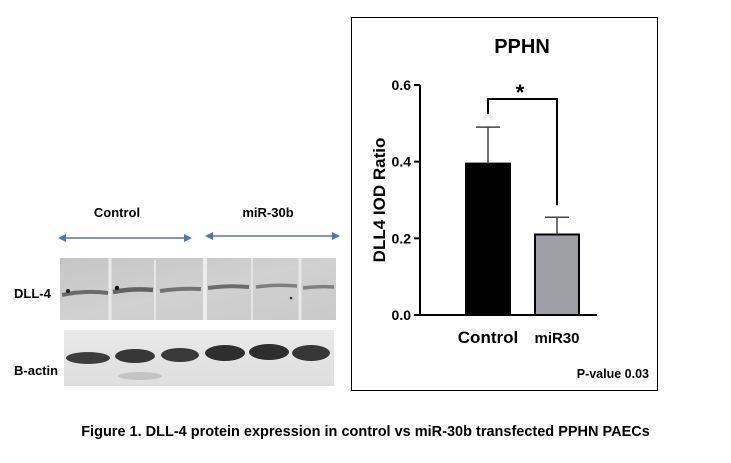 The width and height of the screenshot is (731, 463). What do you see at coordinates (117, 212) in the screenshot?
I see `group-label-control: Control` at bounding box center [117, 212].